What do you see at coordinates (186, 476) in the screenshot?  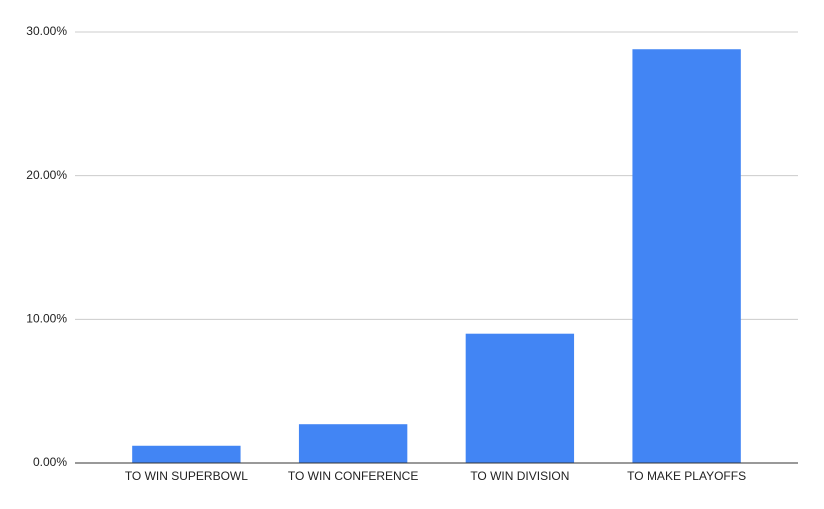 I see `x-tick-label: TO WIN SUPERBOWL` at bounding box center [186, 476].